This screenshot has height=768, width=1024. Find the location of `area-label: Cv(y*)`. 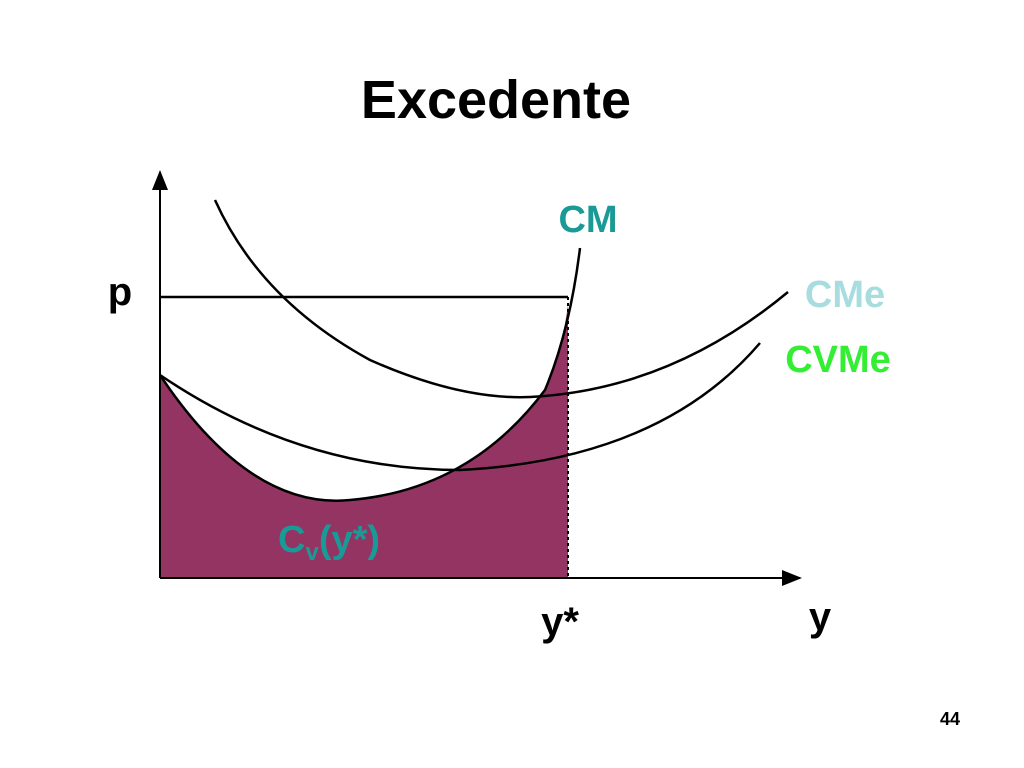

area-label: Cv(y*) is located at coordinates (329, 542).